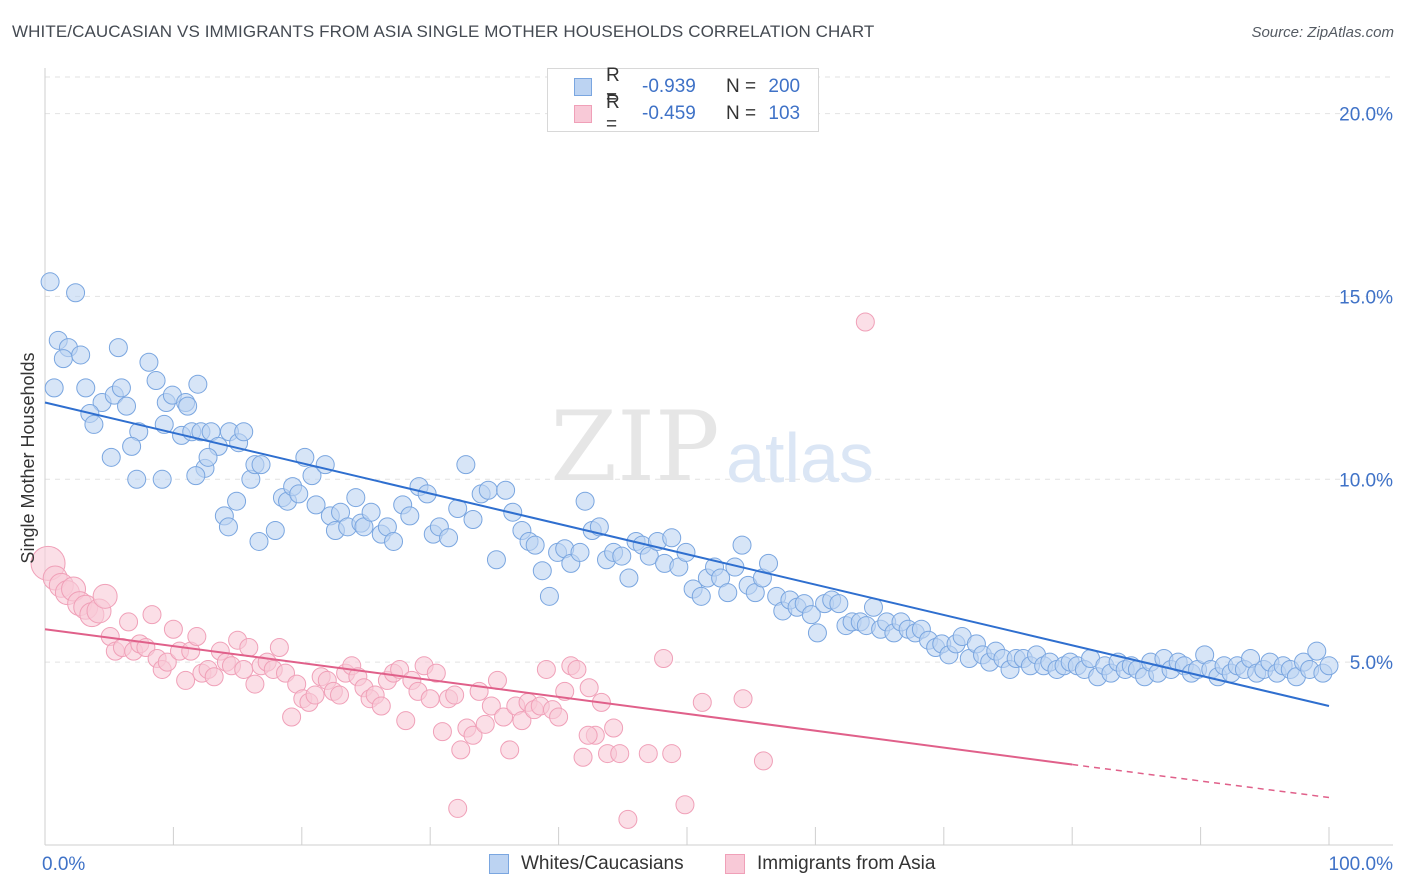 The image size is (1406, 892). What do you see at coordinates (602, 863) in the screenshot?
I see `bottom-legend-label-whites: Whites/Caucasians` at bounding box center [602, 863].